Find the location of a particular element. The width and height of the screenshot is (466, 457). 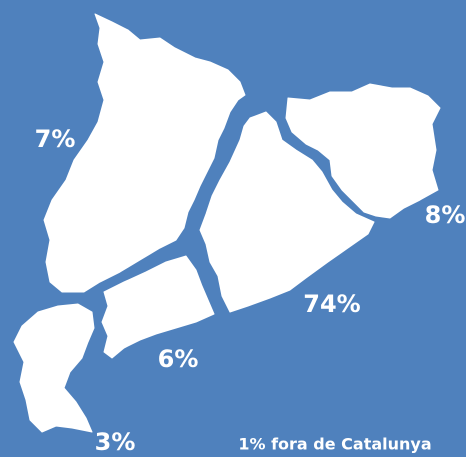

region-label: 3% is located at coordinates (115, 442).